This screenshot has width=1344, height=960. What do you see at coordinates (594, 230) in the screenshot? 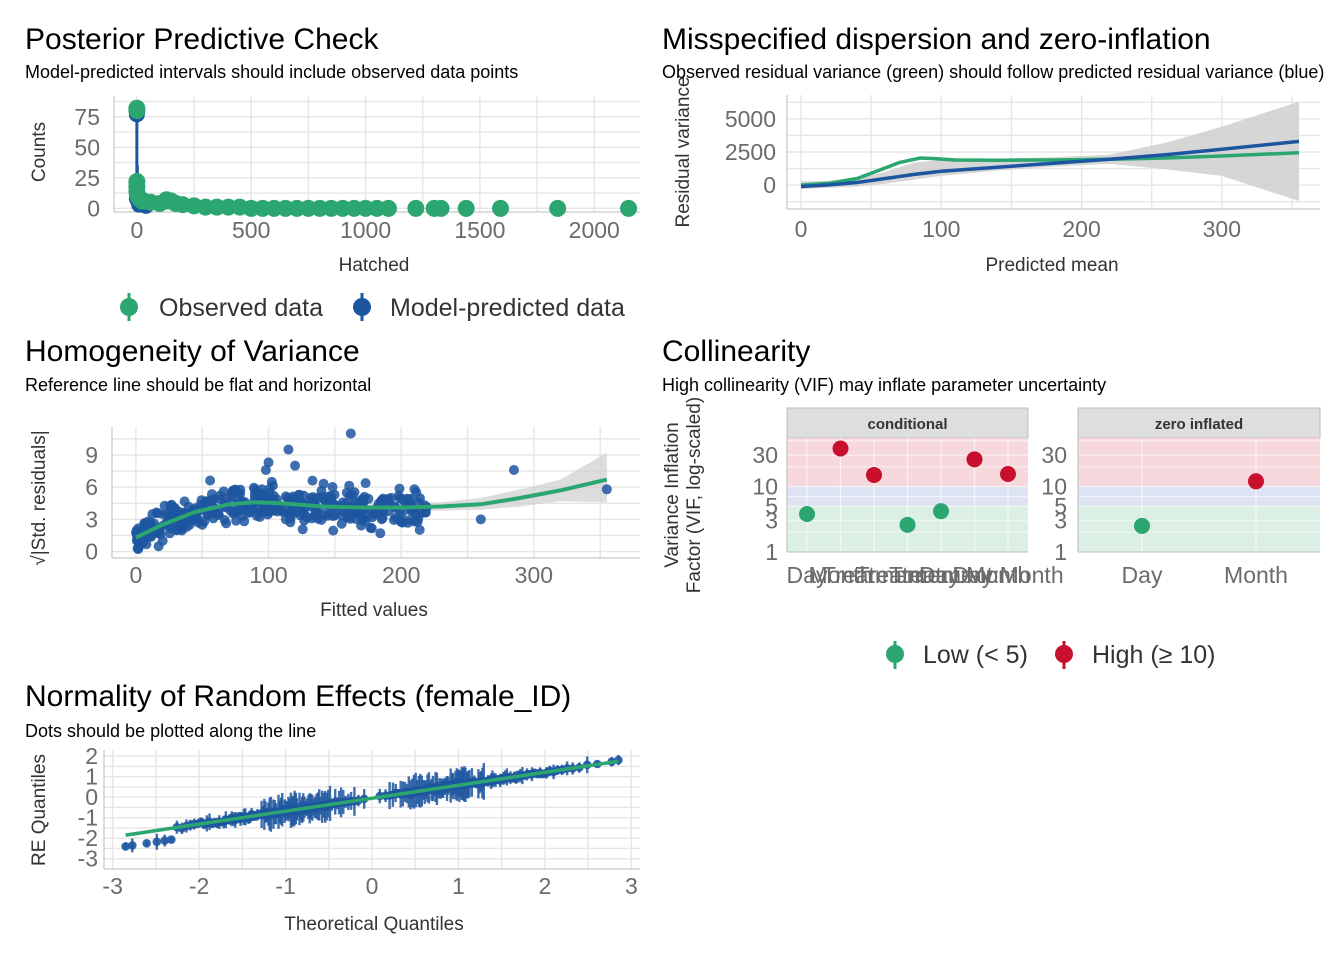
I see `ppc-x-tick-4: 2000` at bounding box center [594, 230].